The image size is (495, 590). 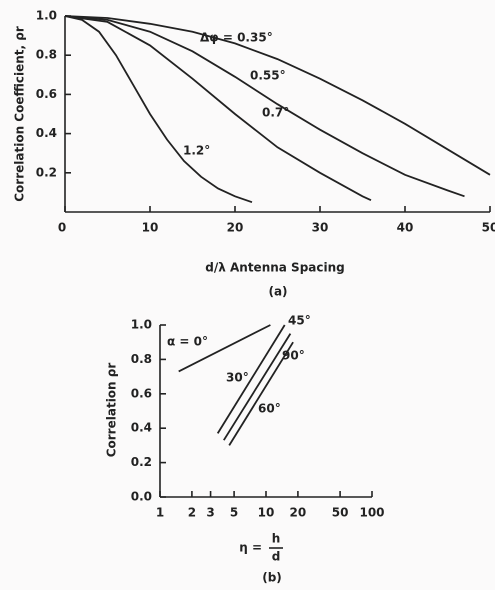 What do you see at coordinates (160, 513) in the screenshot?
I see `x-tick-label: 1` at bounding box center [160, 513].